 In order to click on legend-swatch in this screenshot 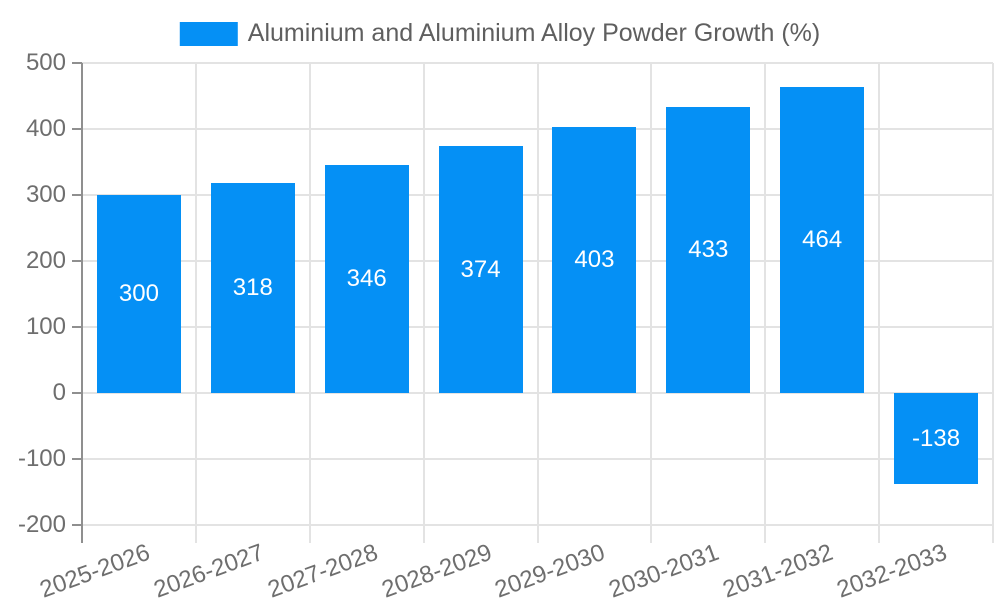, I will do `click(208, 33)`.